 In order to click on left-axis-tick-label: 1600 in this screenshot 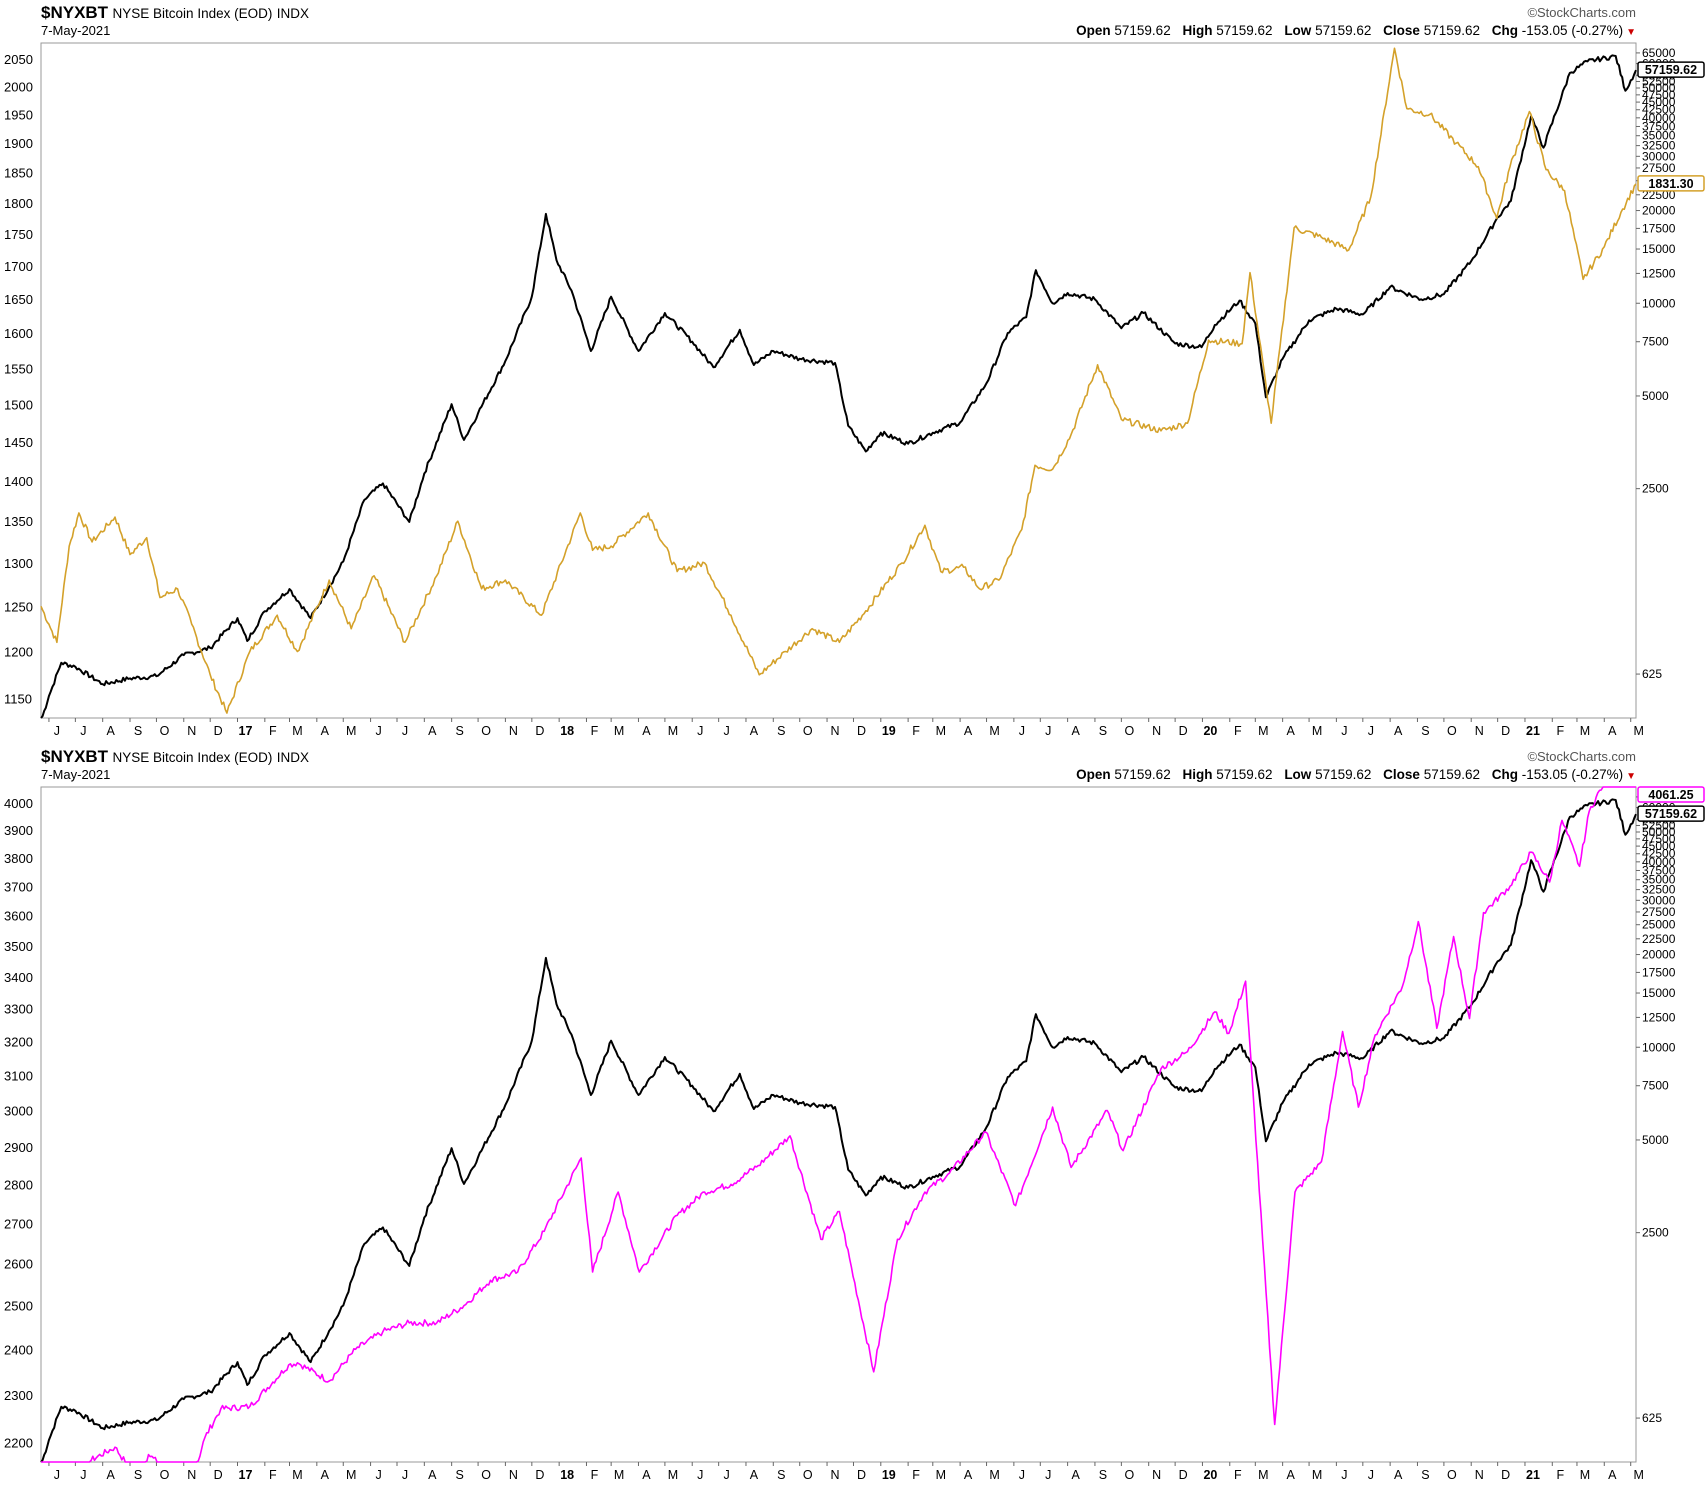, I will do `click(18, 333)`.